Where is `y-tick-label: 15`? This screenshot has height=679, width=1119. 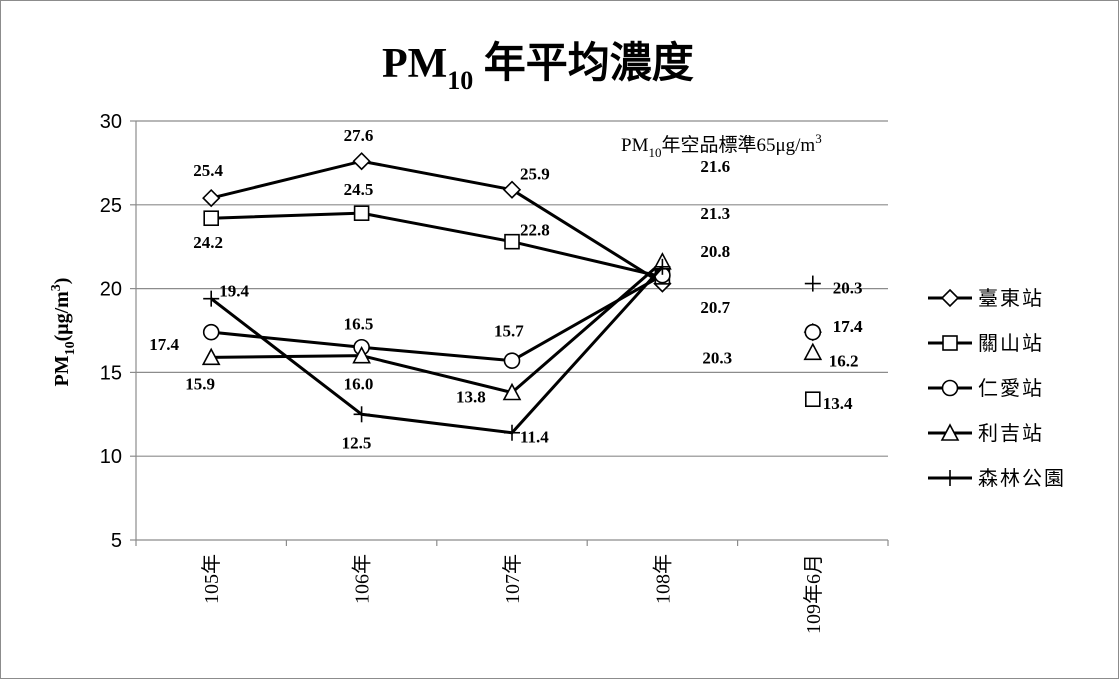 y-tick-label: 15 is located at coordinates (111, 373).